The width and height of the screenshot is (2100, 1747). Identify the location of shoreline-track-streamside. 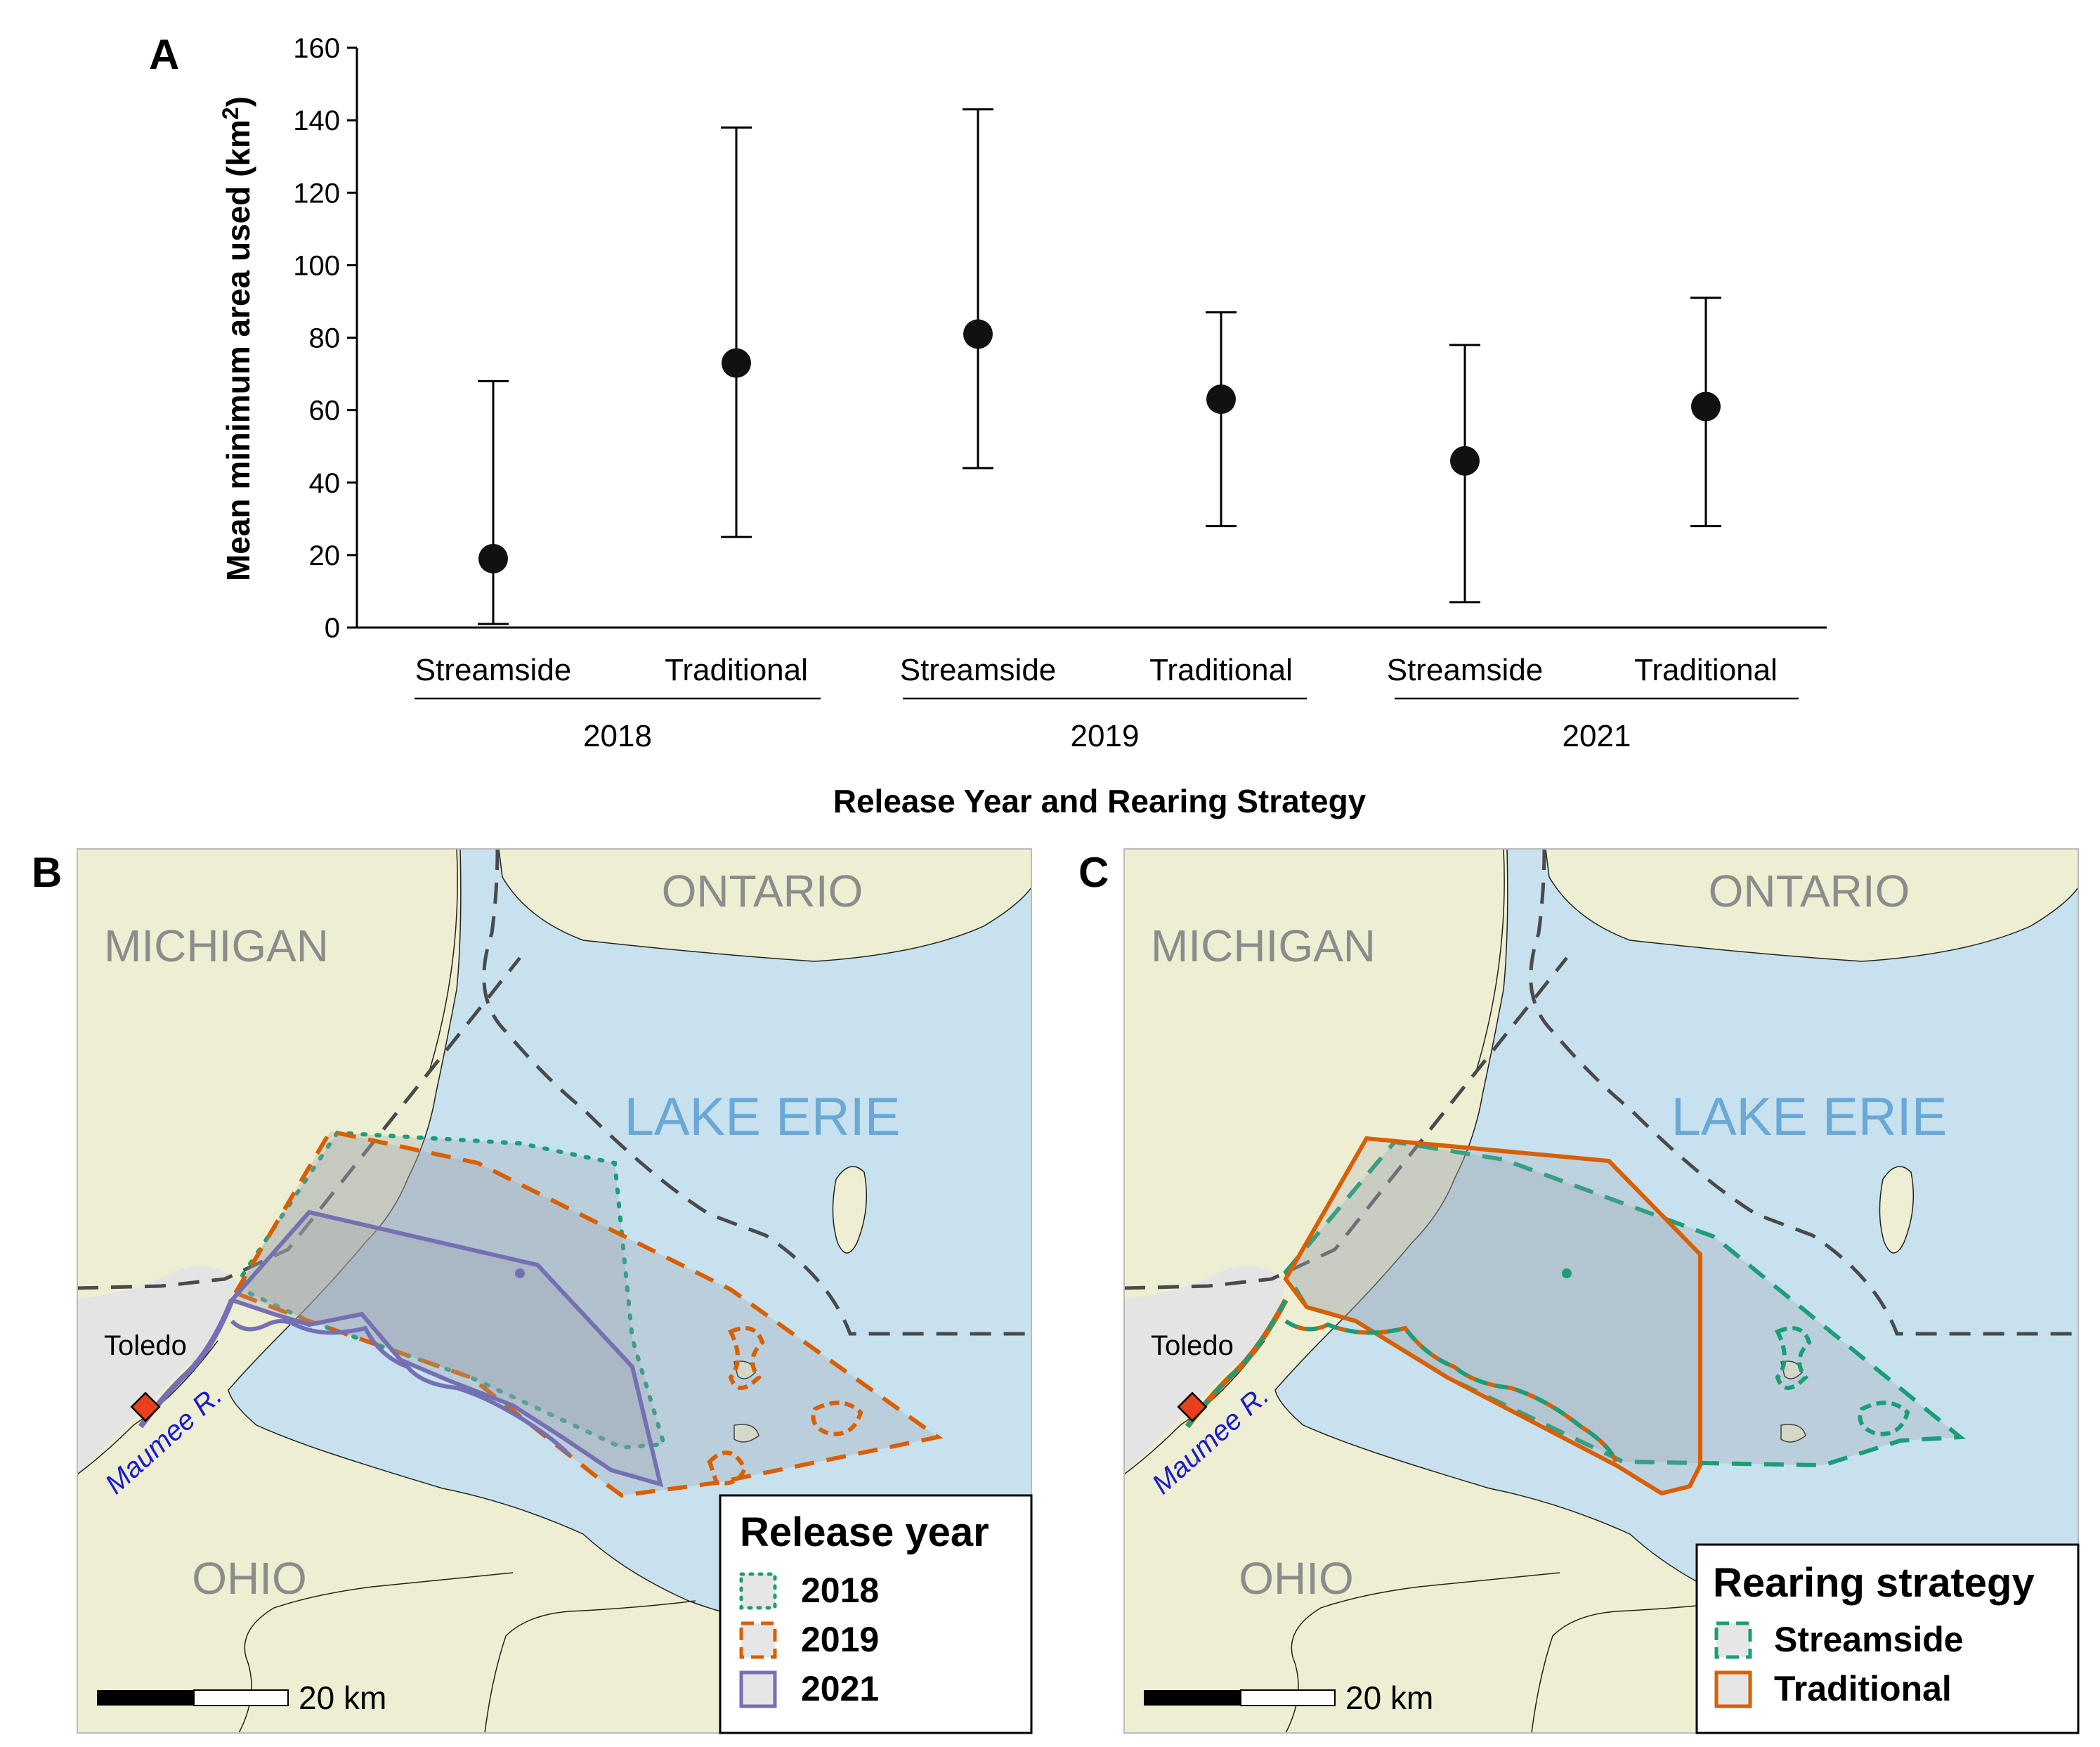
(1451, 1391).